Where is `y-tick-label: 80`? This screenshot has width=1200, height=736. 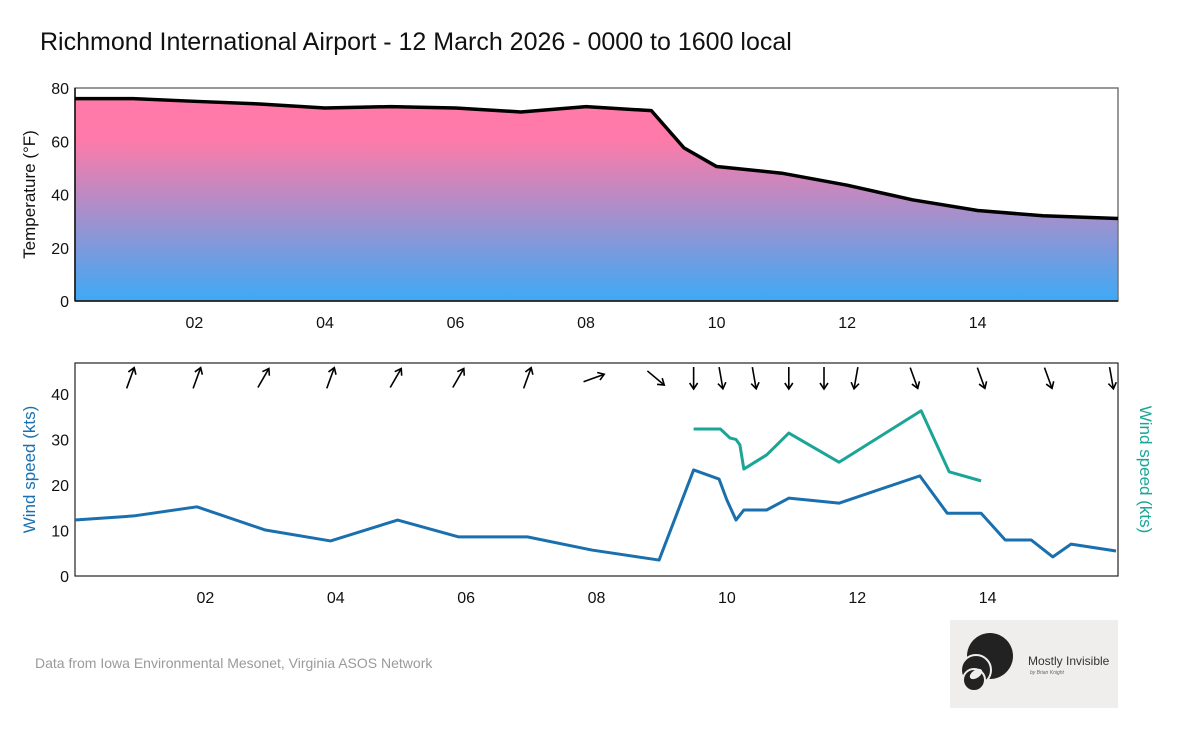 y-tick-label: 80 is located at coordinates (60, 89).